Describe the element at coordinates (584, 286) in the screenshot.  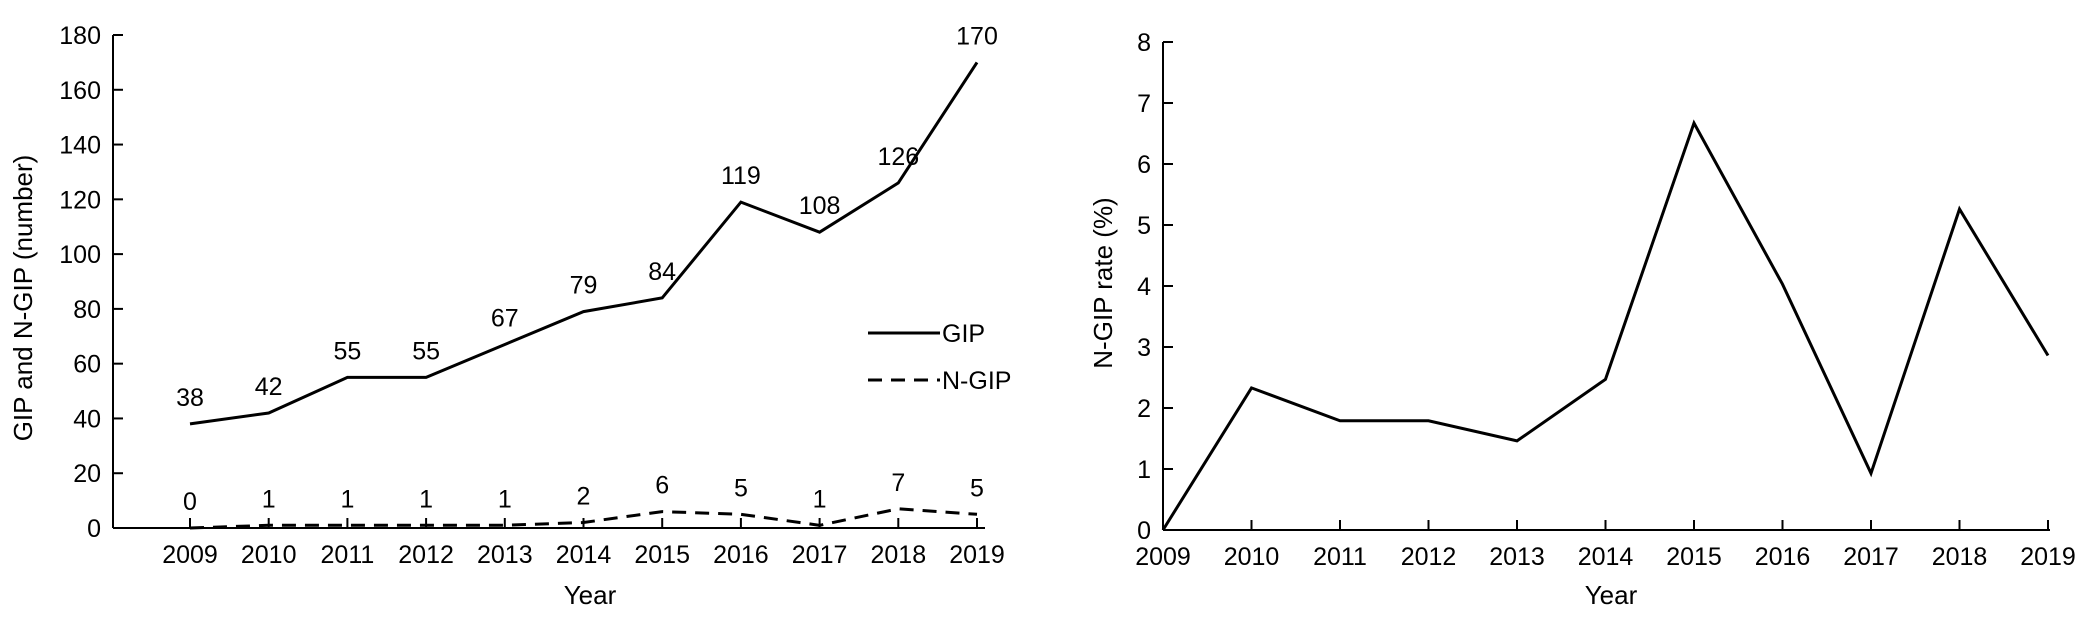
I see `data-label-gip: 79` at that location.